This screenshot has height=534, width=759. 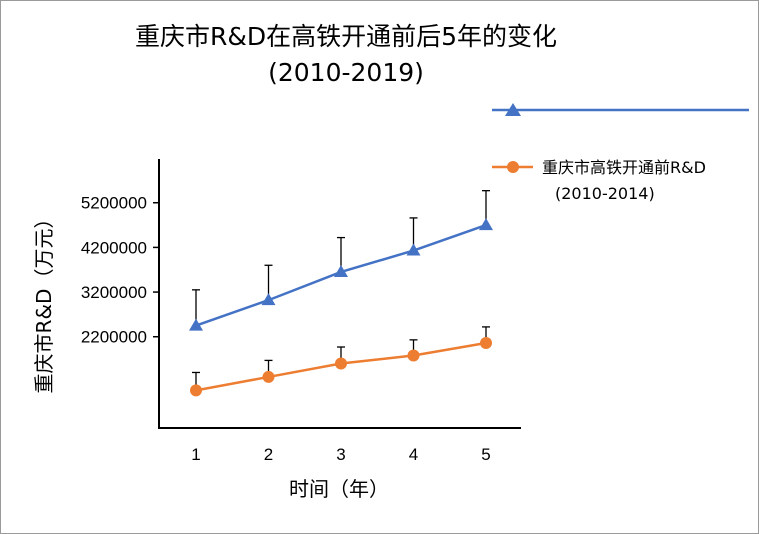 I want to click on y-ticks: 2200000 3200000 4200000 5200000, so click(x=120, y=270).